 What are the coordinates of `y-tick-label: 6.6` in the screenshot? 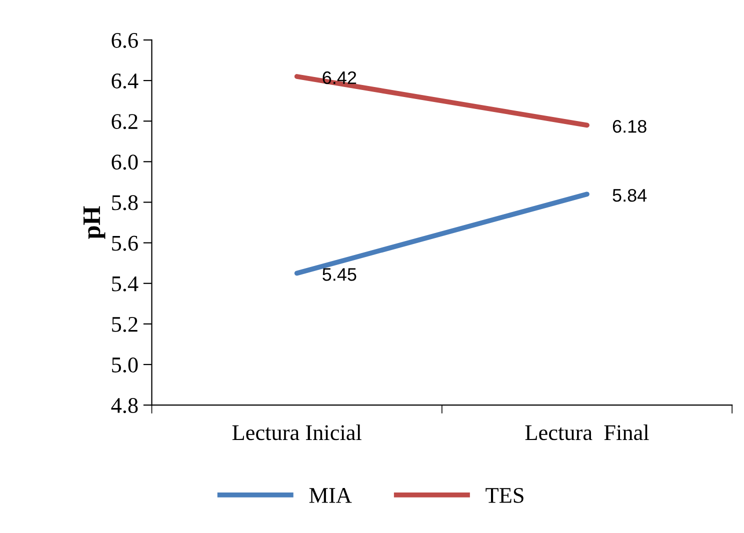 It's located at (125, 40).